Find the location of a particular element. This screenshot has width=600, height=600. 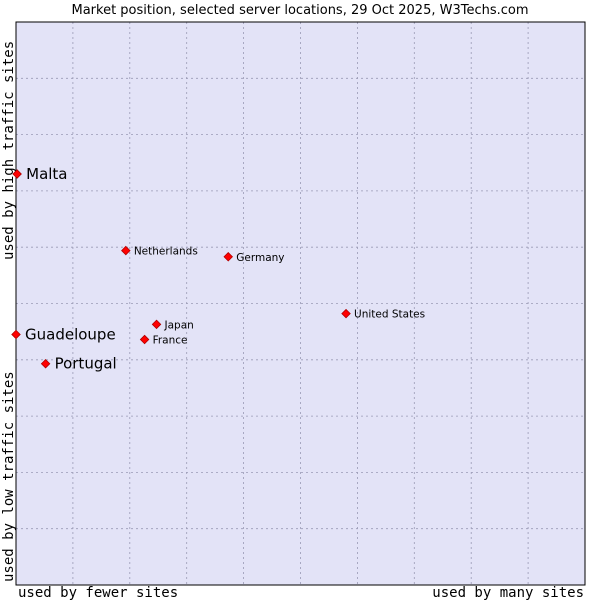

label-portugal: Portugal is located at coordinates (86, 364).